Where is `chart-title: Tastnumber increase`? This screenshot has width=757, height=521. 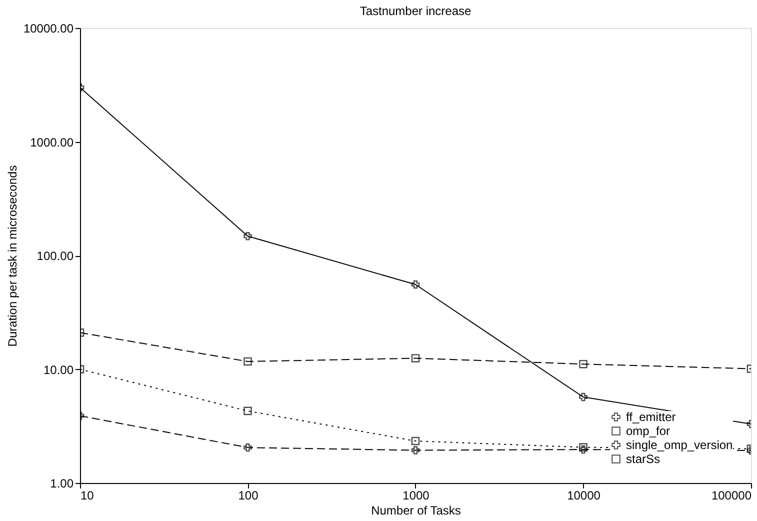
chart-title: Tastnumber increase is located at coordinates (416, 11).